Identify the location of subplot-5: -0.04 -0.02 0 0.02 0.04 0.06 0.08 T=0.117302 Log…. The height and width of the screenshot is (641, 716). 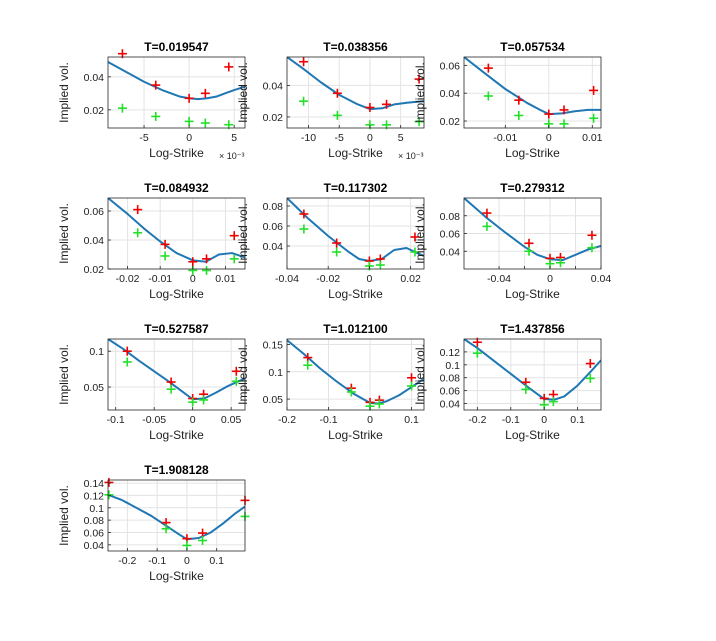
(330, 241).